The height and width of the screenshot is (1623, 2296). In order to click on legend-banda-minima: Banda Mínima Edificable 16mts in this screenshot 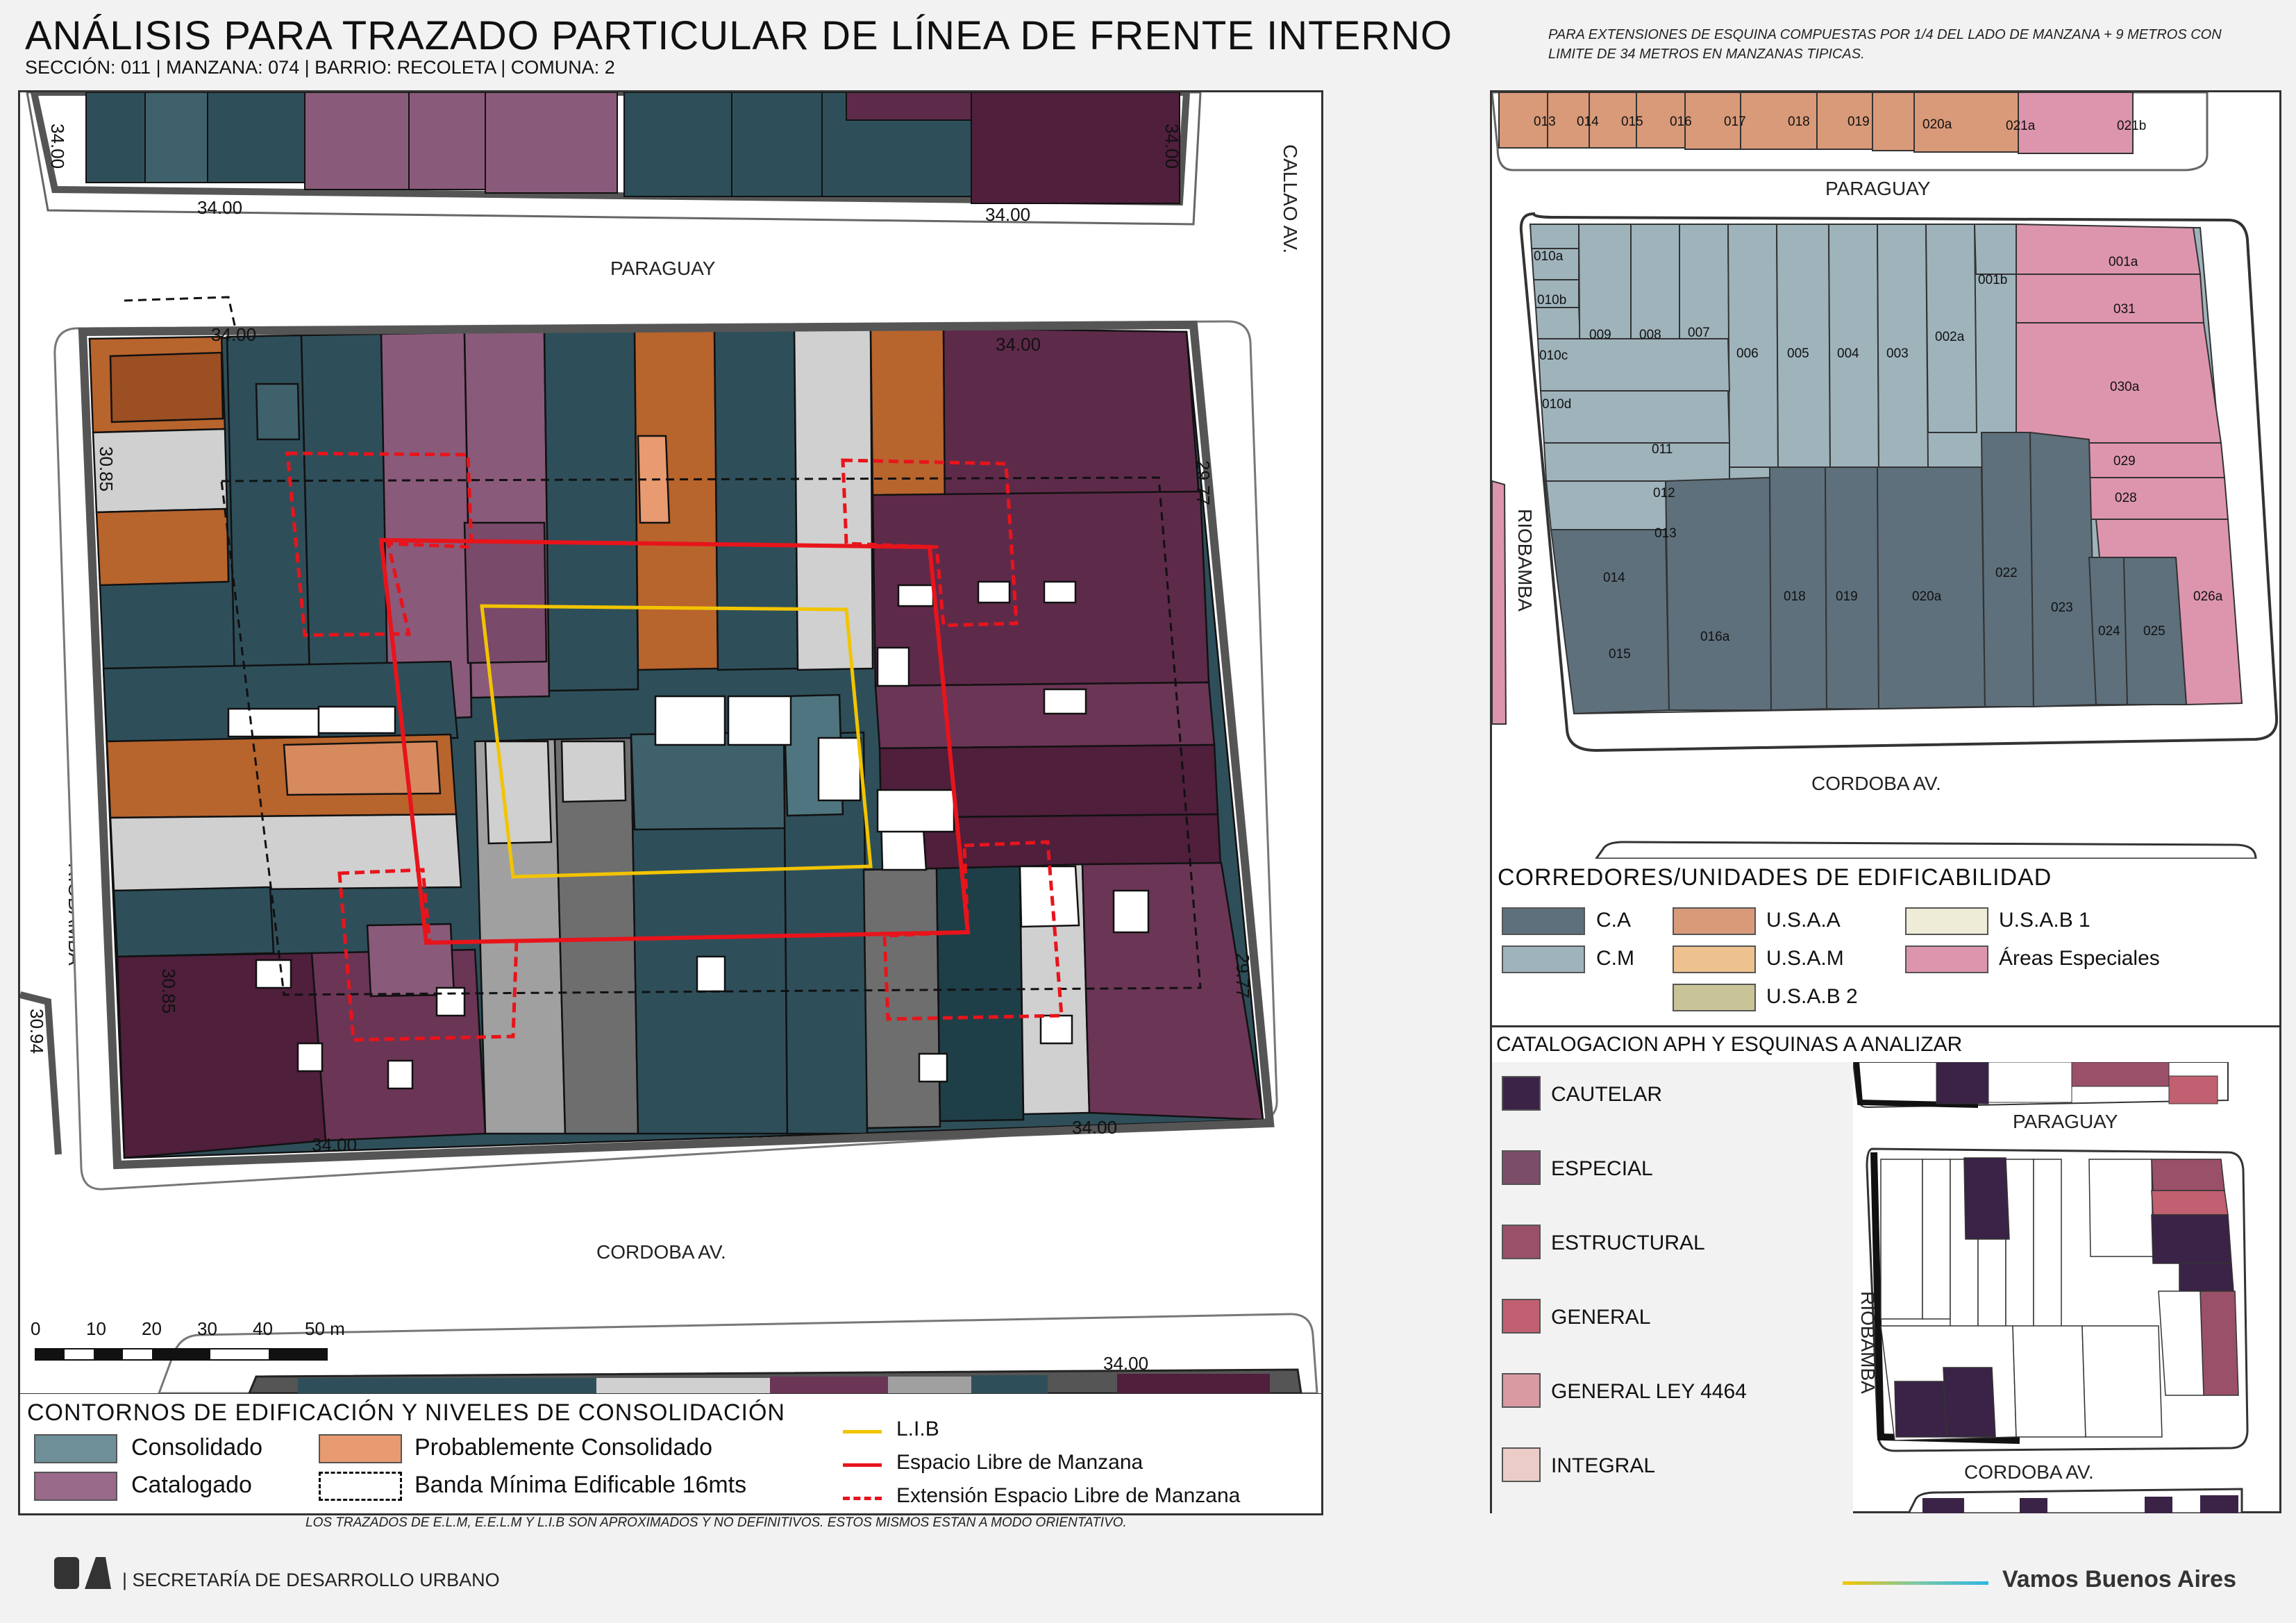, I will do `click(580, 1485)`.